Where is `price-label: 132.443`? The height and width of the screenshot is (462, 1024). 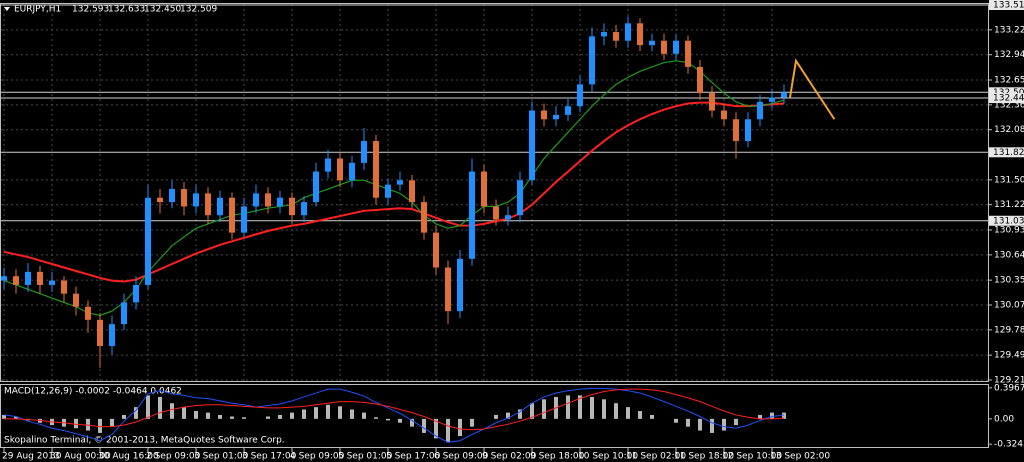 price-label: 132.443 is located at coordinates (1008, 99).